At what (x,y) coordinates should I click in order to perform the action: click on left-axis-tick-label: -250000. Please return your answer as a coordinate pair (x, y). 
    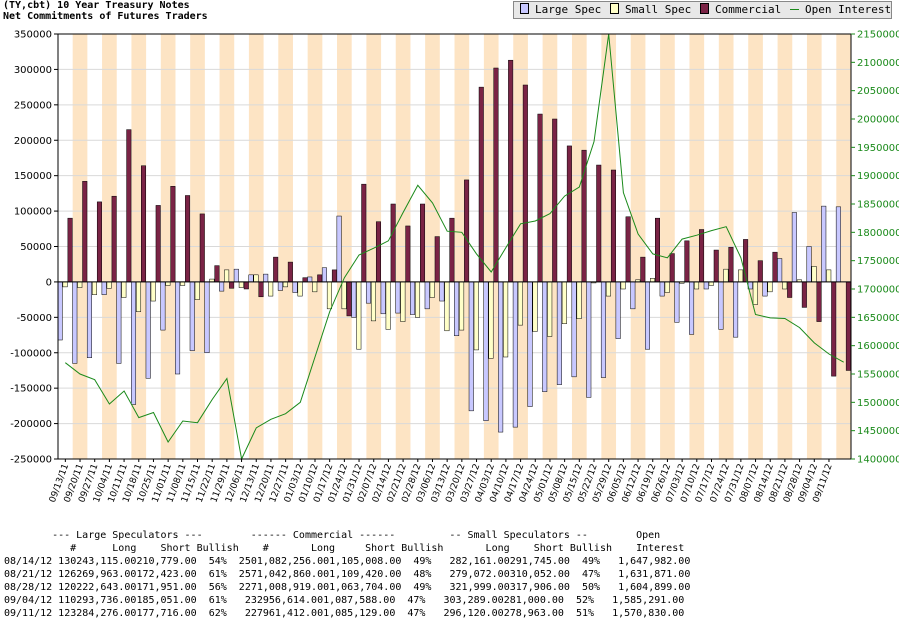
    Looking at the image, I should click on (31, 460).